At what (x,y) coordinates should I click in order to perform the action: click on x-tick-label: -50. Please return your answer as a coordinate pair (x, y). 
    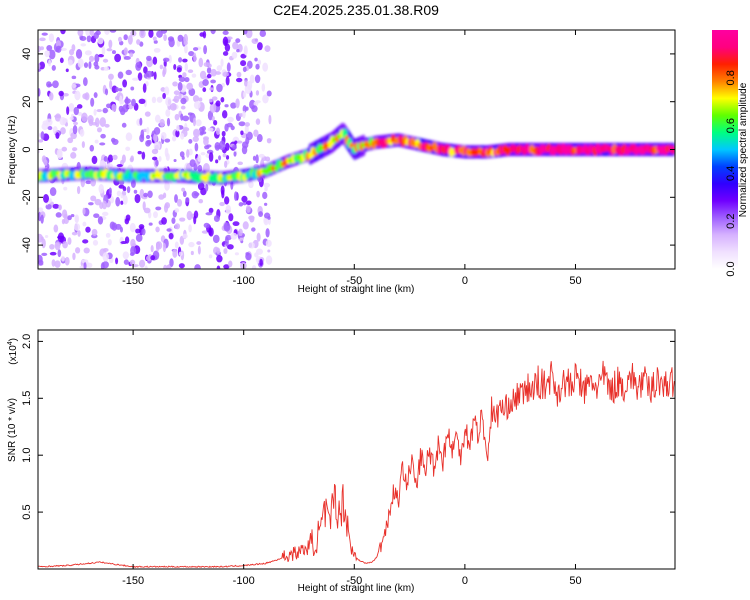
    Looking at the image, I should click on (354, 281).